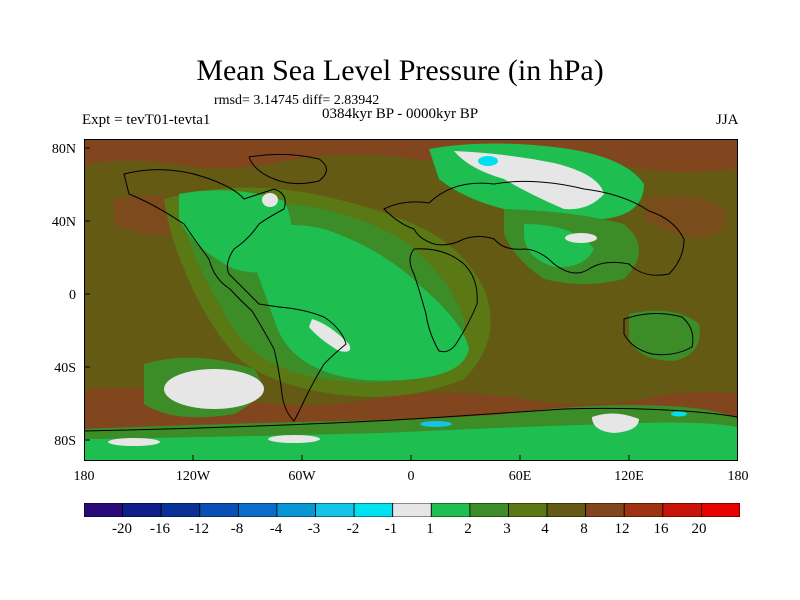 Image resolution: width=800 pixels, height=600 pixels. Describe the element at coordinates (297, 100) in the screenshot. I see `stats-line: rmsd= 3.14745 diff= 2.83942` at that location.